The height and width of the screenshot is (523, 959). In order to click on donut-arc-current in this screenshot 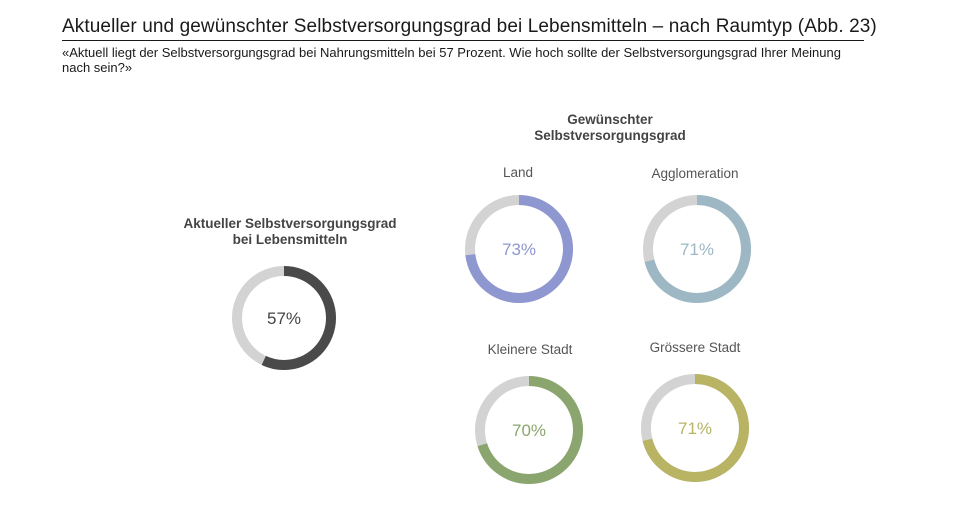, I will do `click(284, 318)`.